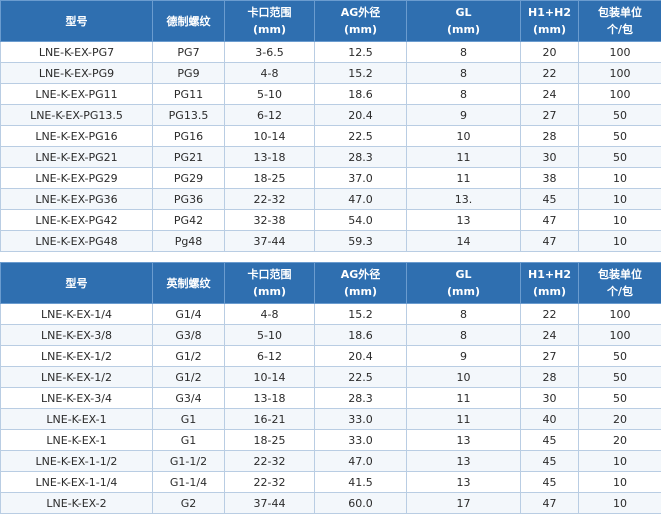 This screenshot has width=661, height=514. I want to click on thread-cell: G1/2, so click(189, 377).